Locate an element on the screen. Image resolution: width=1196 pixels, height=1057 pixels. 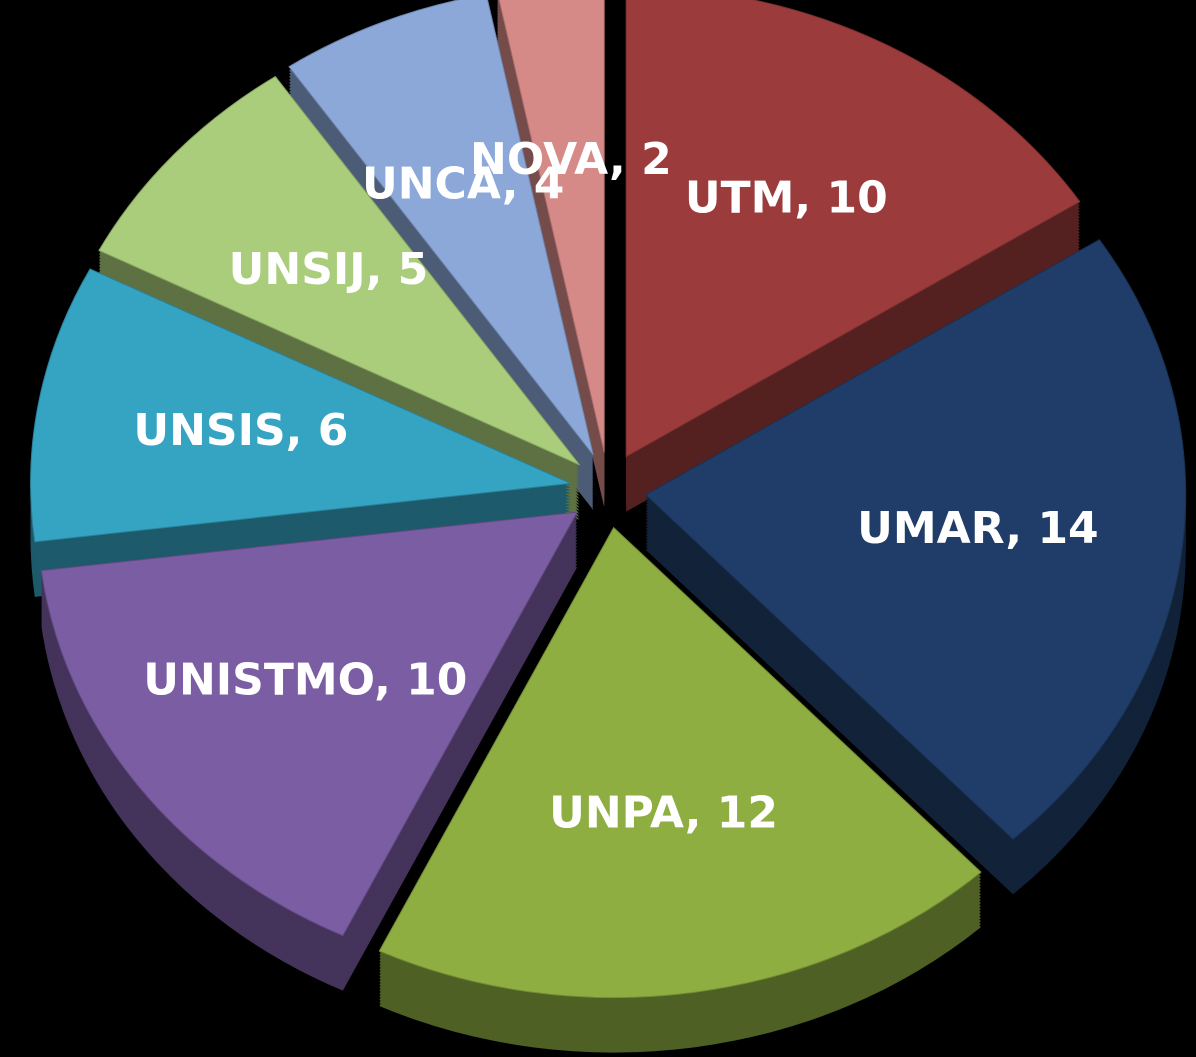
data-label: UNCA, 4 is located at coordinates (463, 183).